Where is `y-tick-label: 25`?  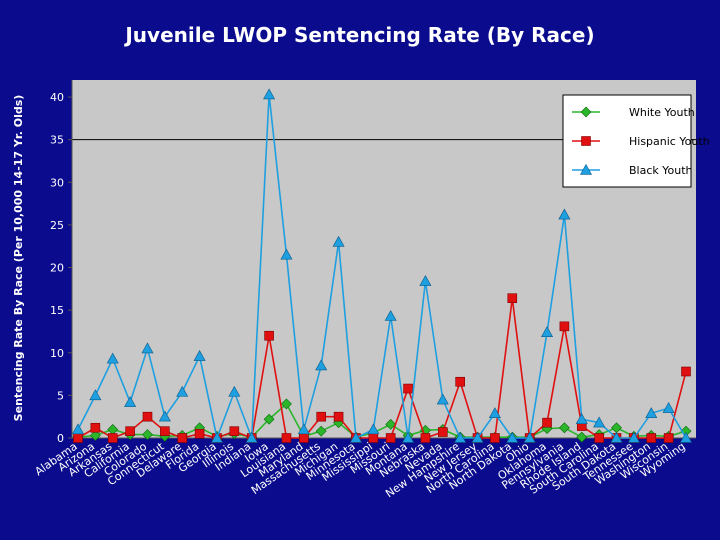
y-tick-label: 25 is located at coordinates (57, 225).